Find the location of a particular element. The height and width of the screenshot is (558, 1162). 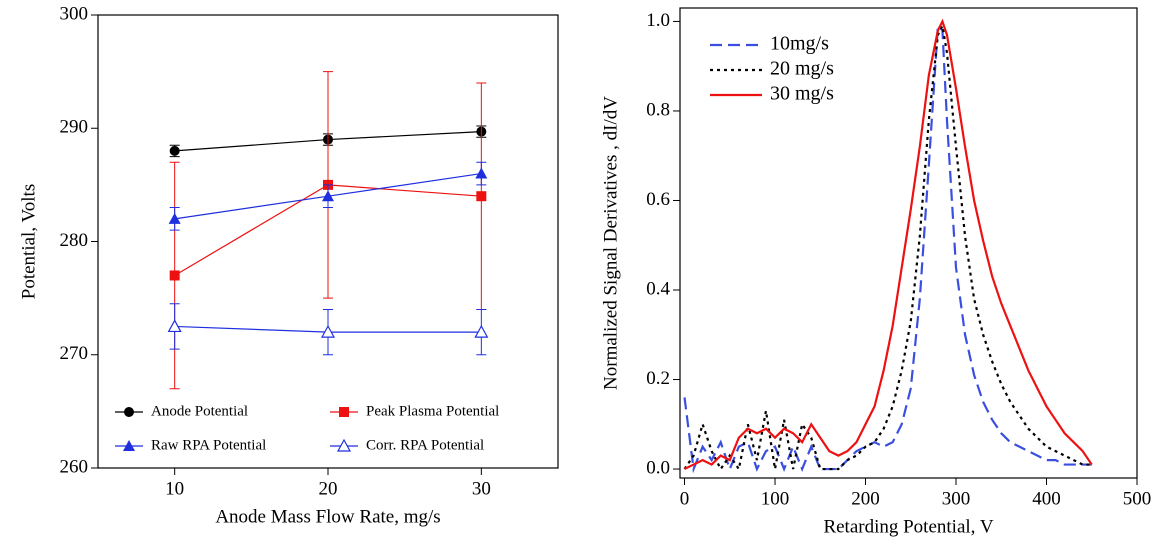

x-tick-label: 30 is located at coordinates (481, 488).